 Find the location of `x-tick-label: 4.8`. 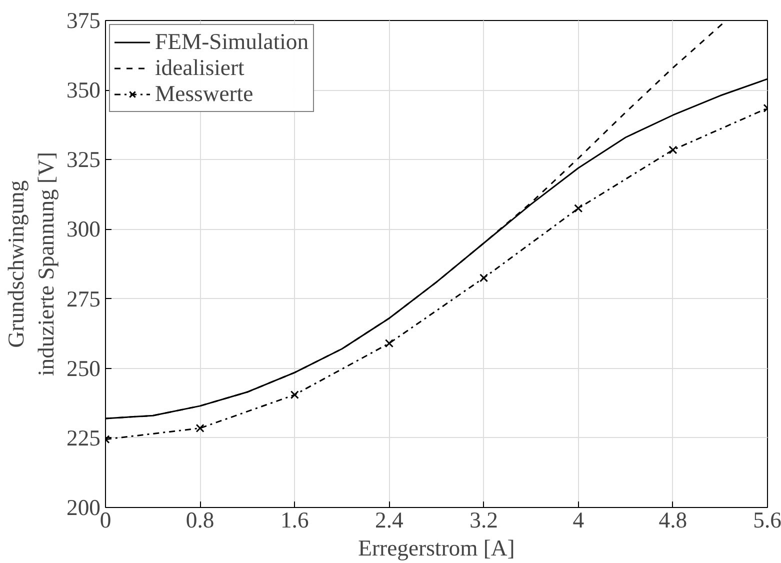

x-tick-label: 4.8 is located at coordinates (673, 520).